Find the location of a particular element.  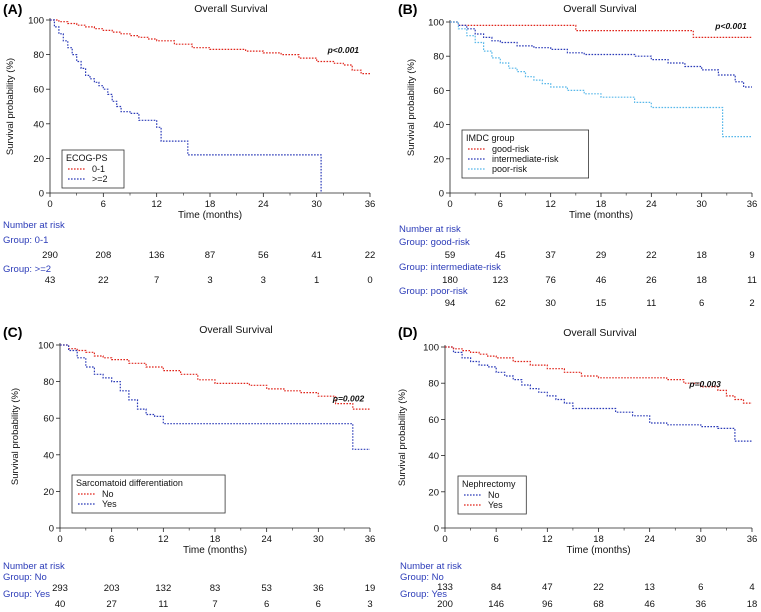

risk-count: 37 is located at coordinates (550, 255).